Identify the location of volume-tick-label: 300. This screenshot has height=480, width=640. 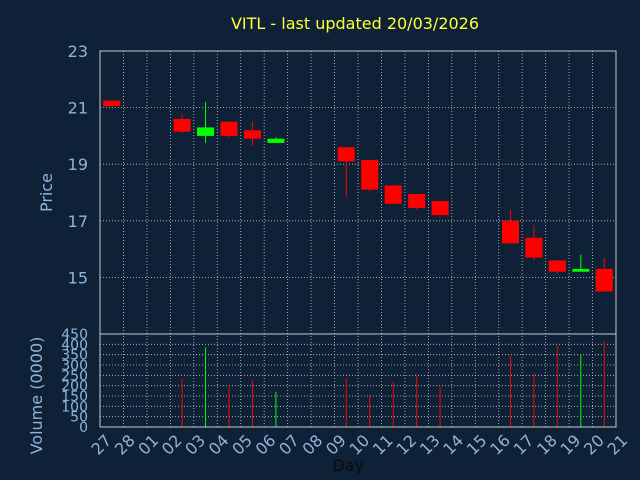
(74, 366).